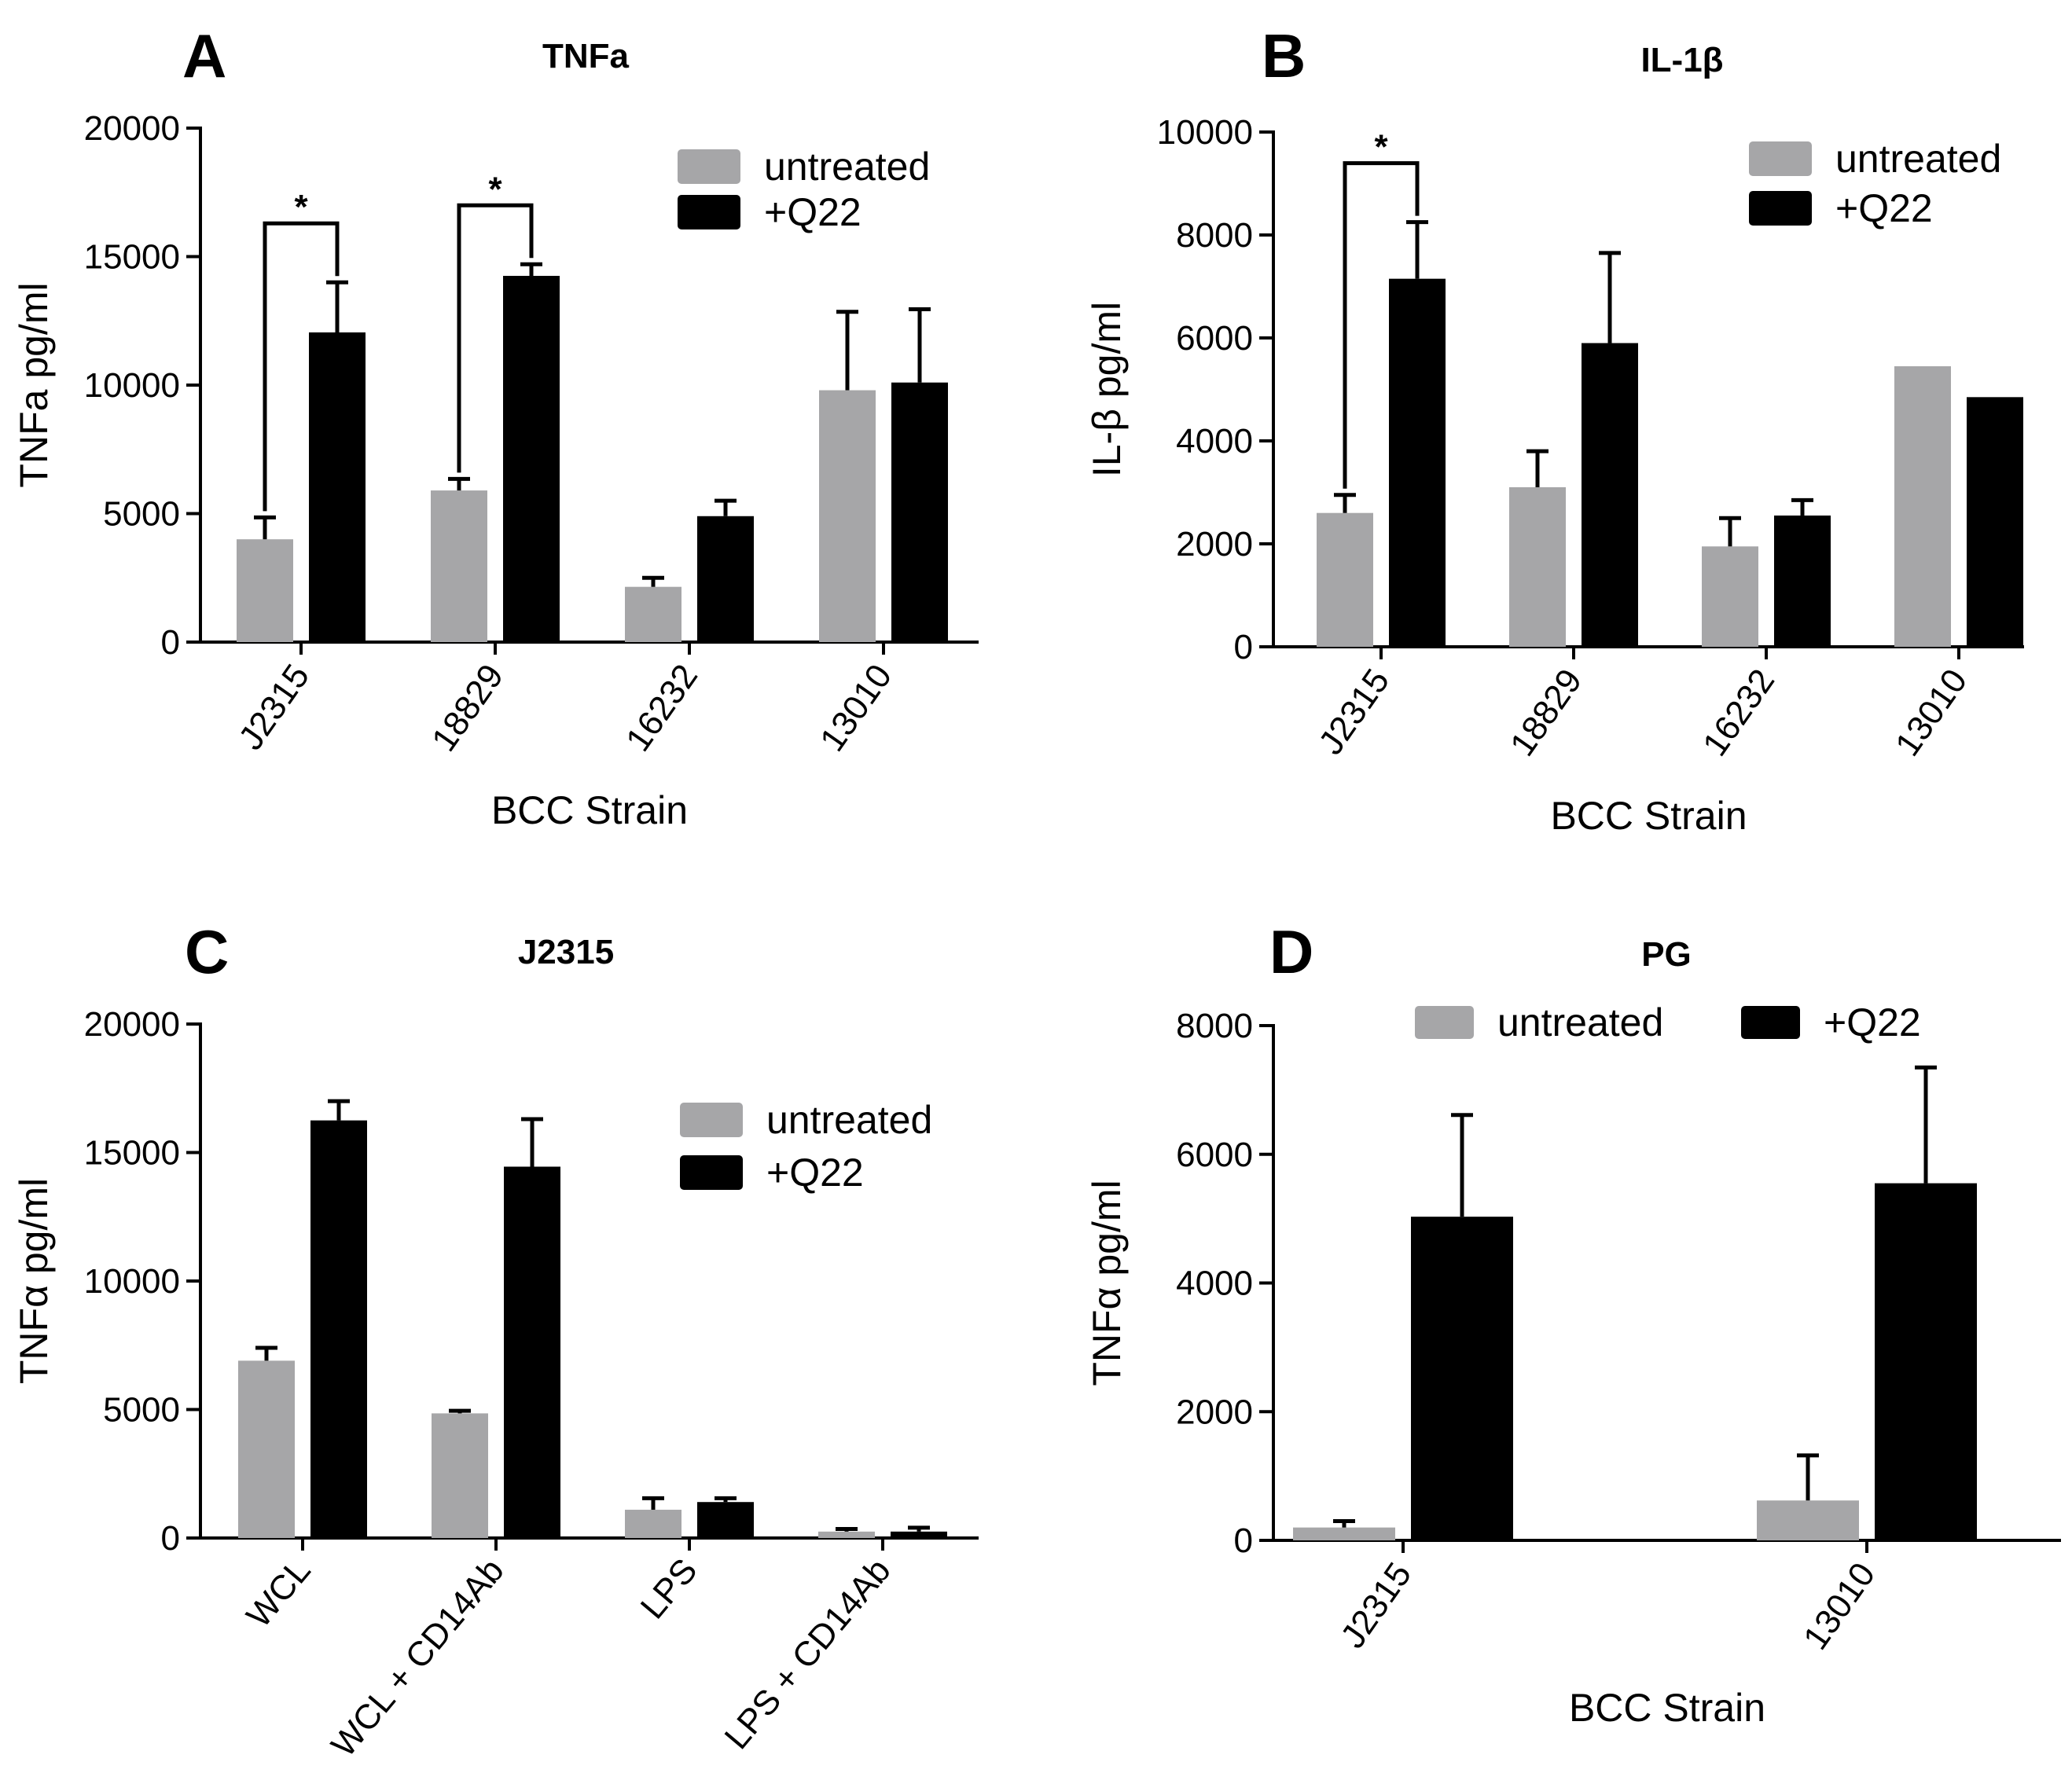  I want to click on chart-title: TNFa, so click(586, 56).